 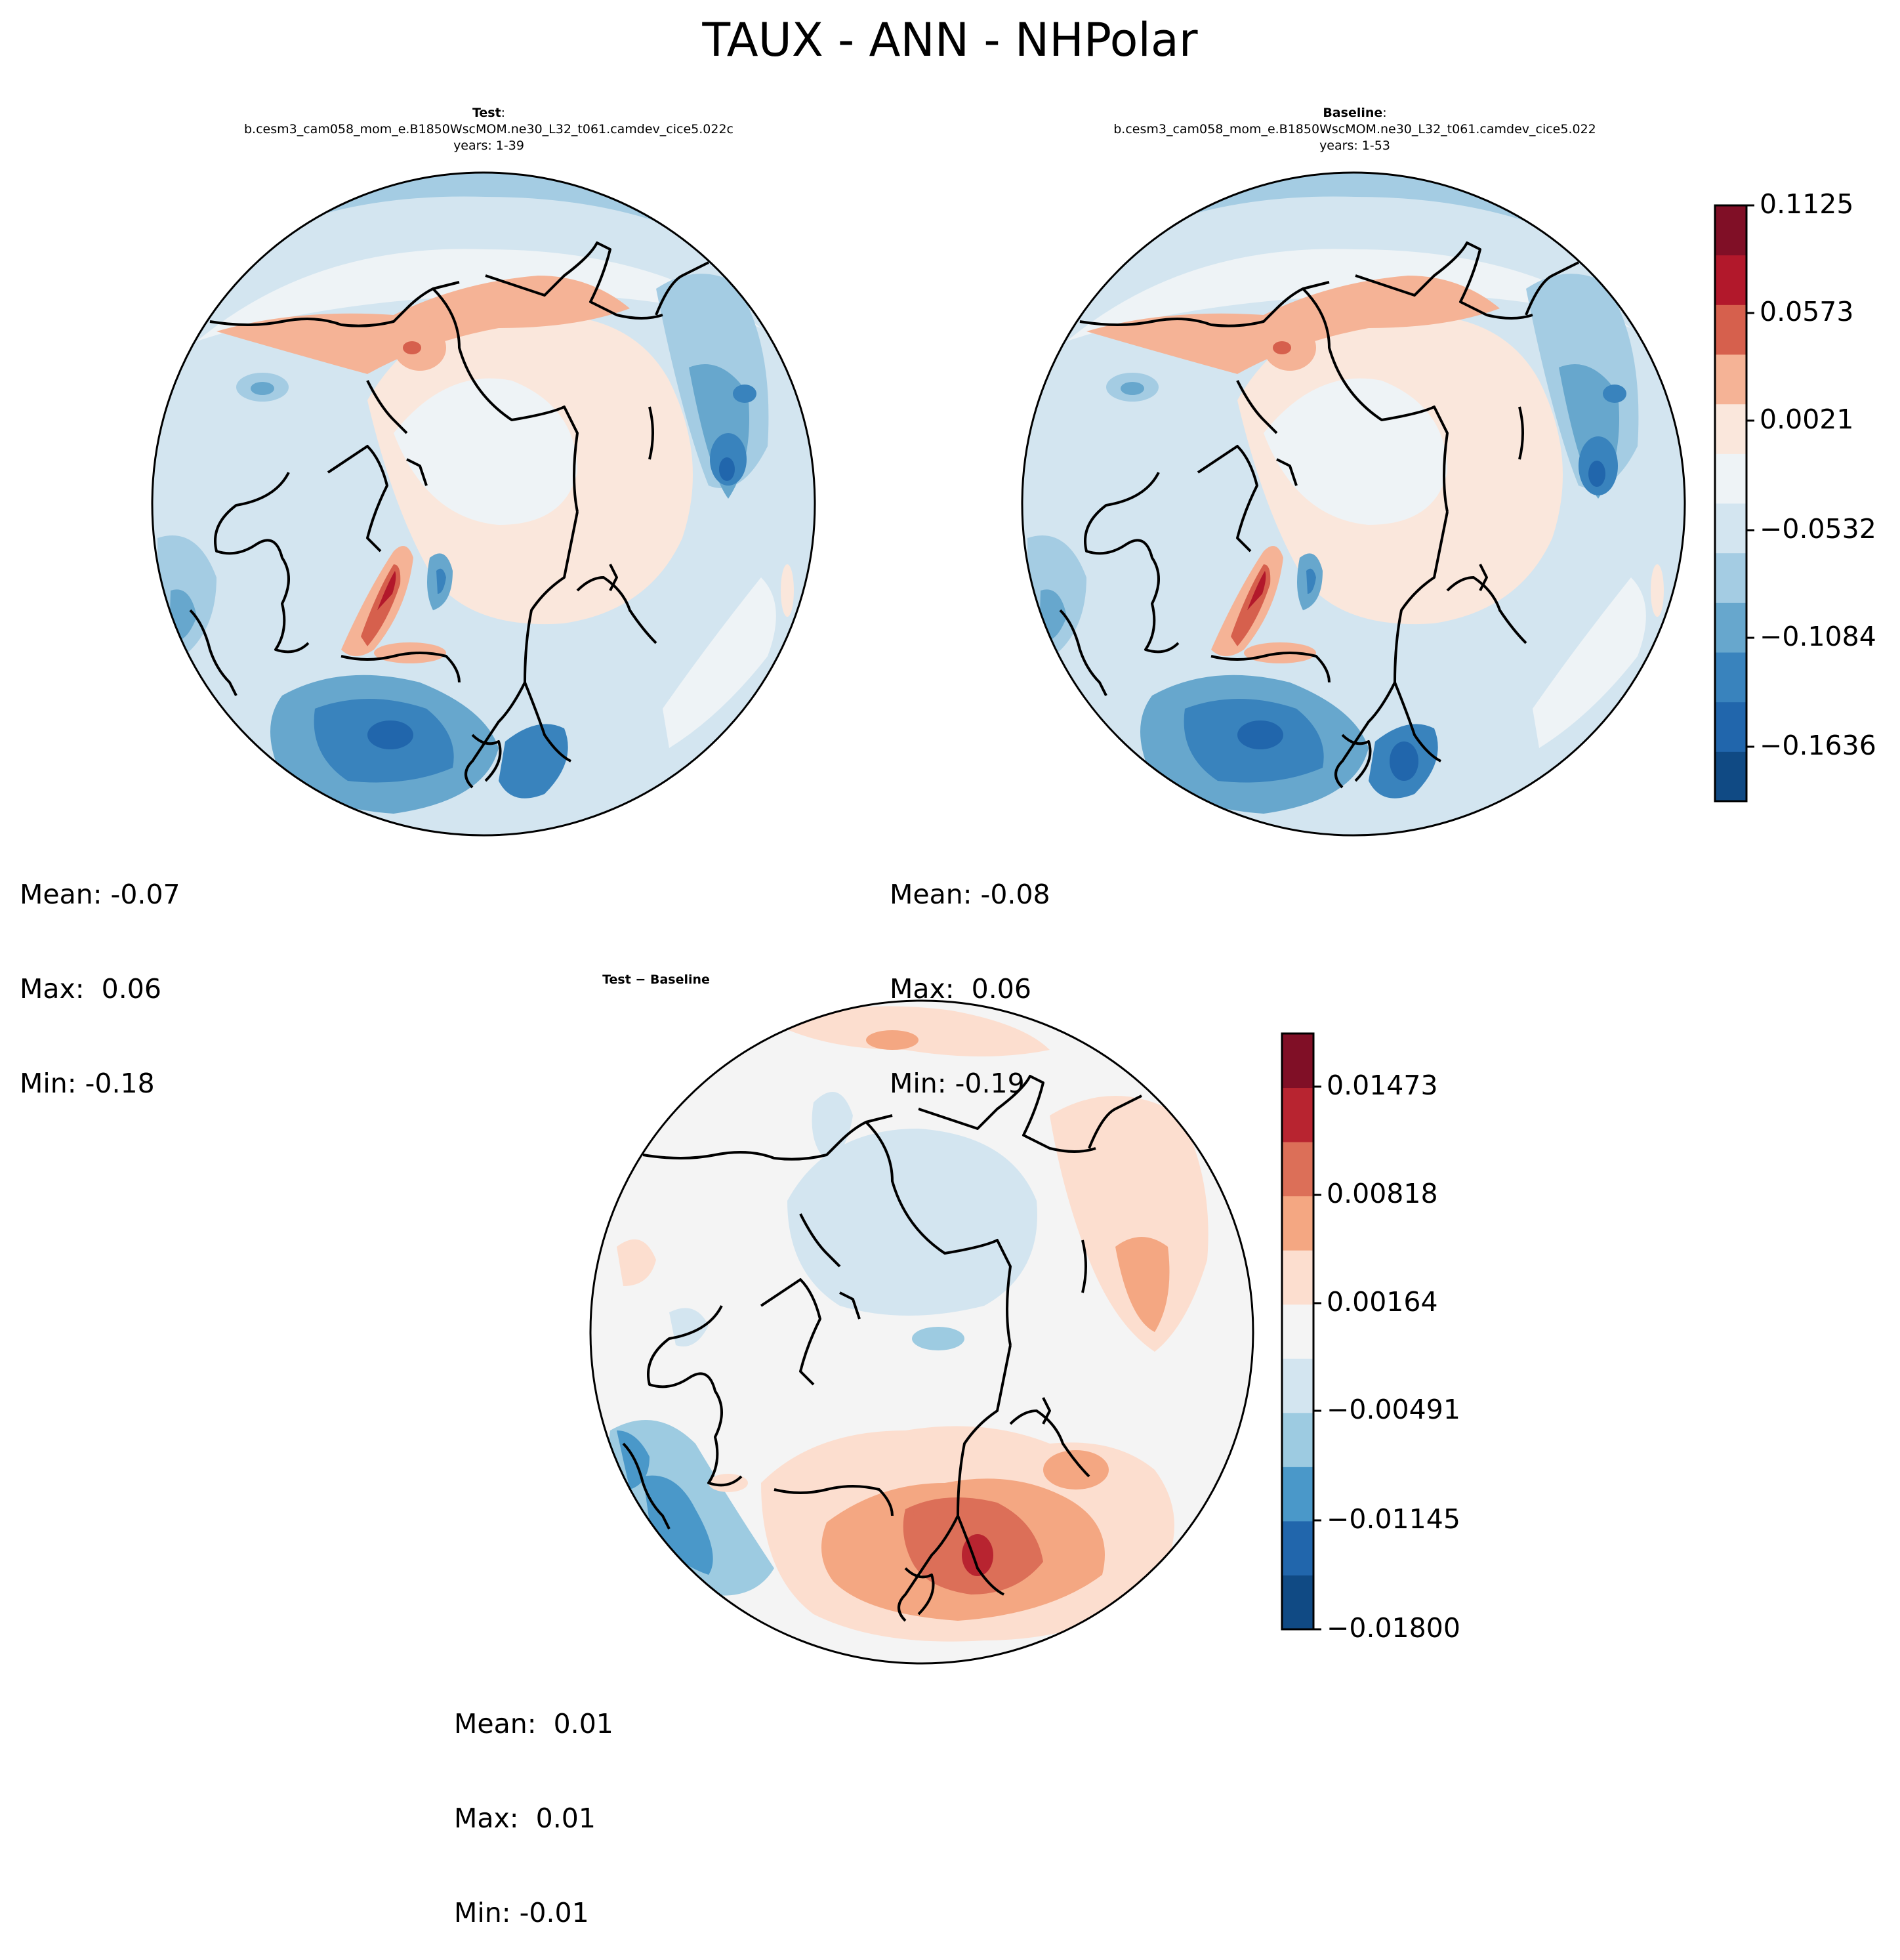 I want to click on test-years: years: 1-39, so click(x=488, y=145).